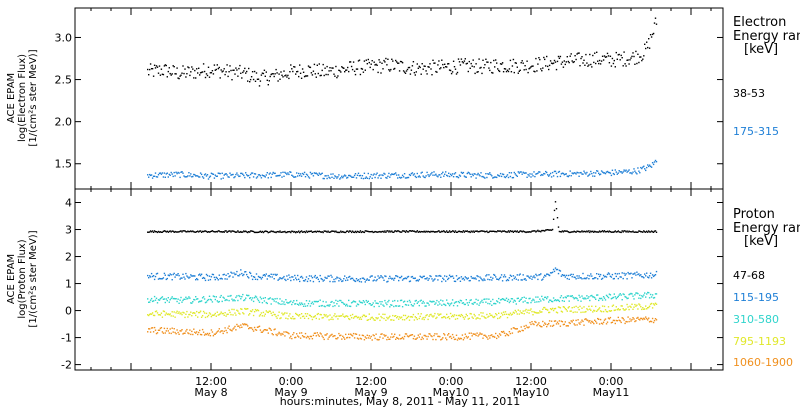 This screenshot has height=410, width=800. I want to click on proton-y-tick-label: 4, so click(68, 203).